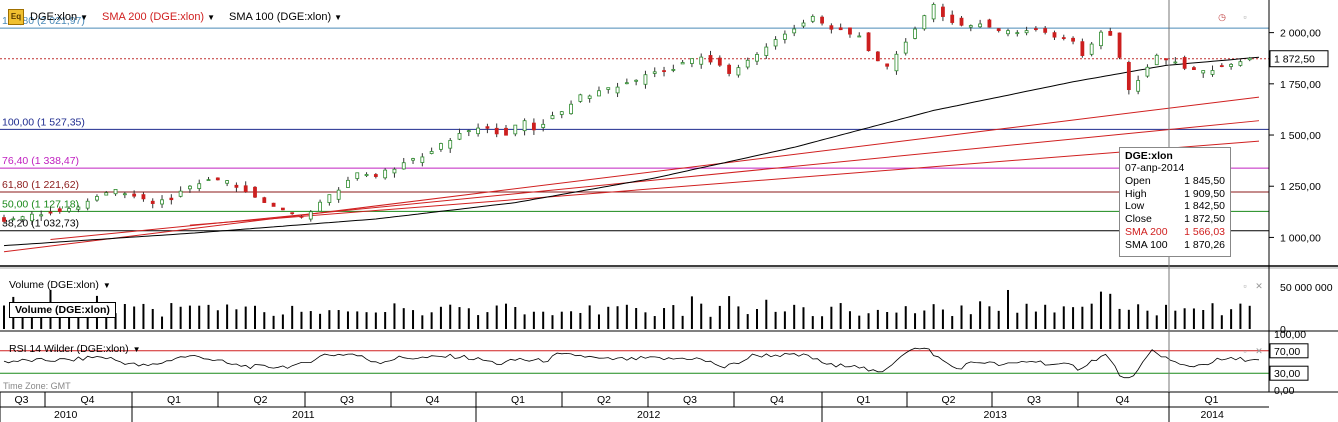 The image size is (1338, 422). I want to click on quarter-label: Q4, so click(1123, 400).